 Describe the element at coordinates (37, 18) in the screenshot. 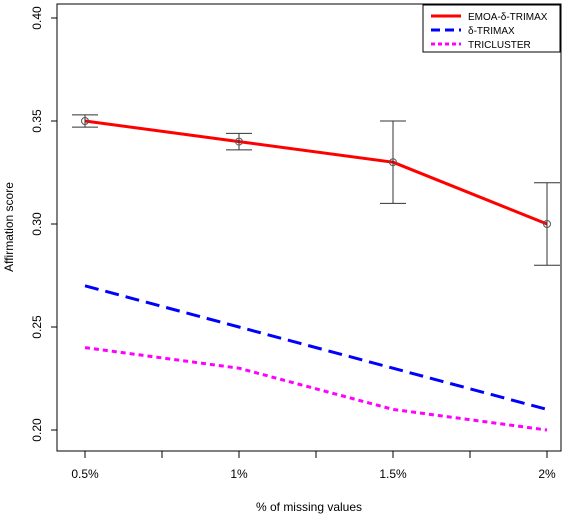

I see `y-tick-label: 0.40` at that location.